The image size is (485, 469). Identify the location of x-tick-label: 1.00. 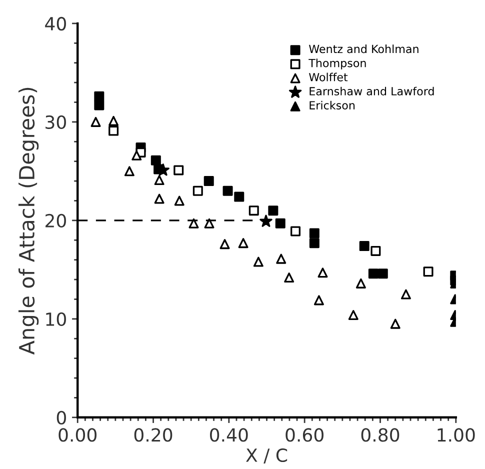
(456, 435).